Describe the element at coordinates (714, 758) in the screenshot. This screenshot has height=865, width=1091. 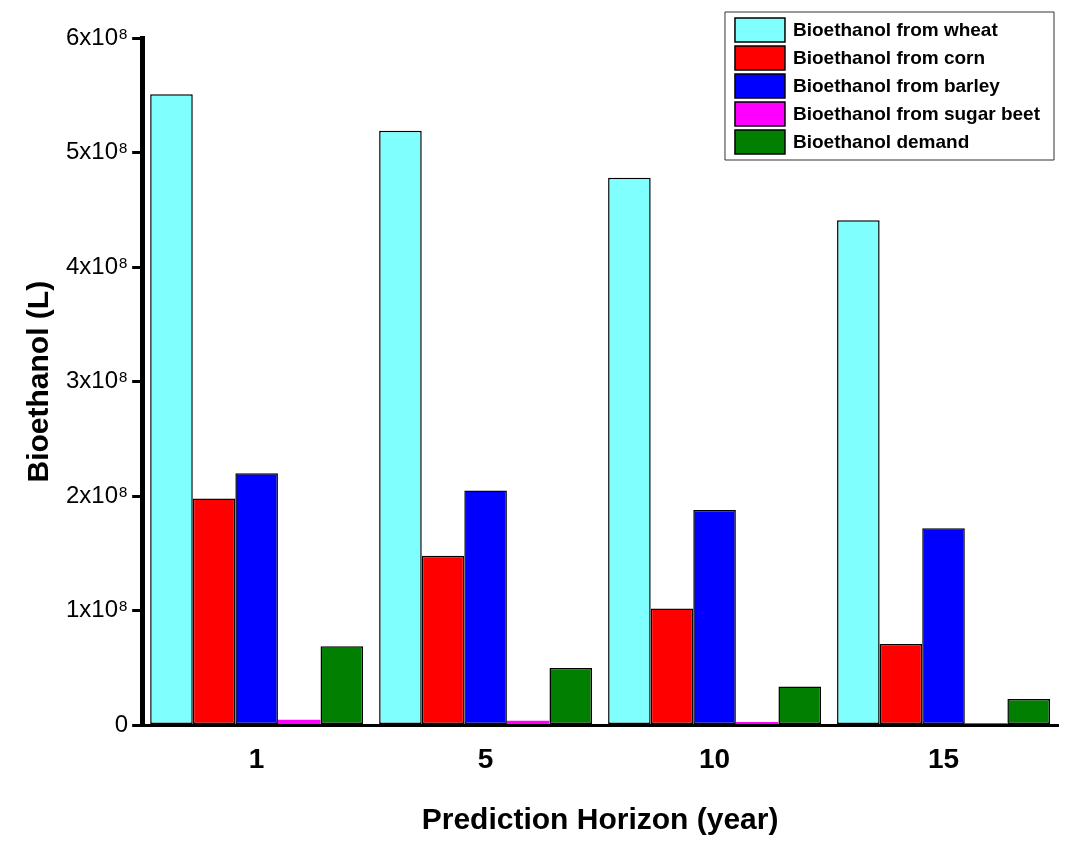
I see `x-tick-label: 10` at that location.